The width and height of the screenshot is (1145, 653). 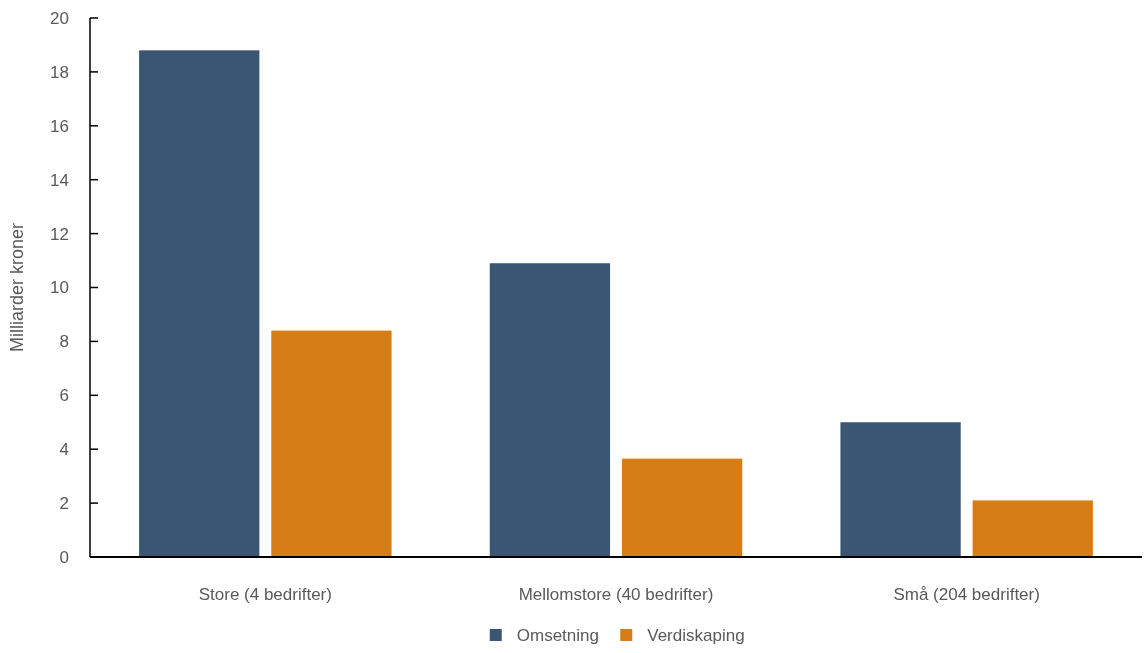 I want to click on legend-label: Omsetning, so click(x=557, y=635).